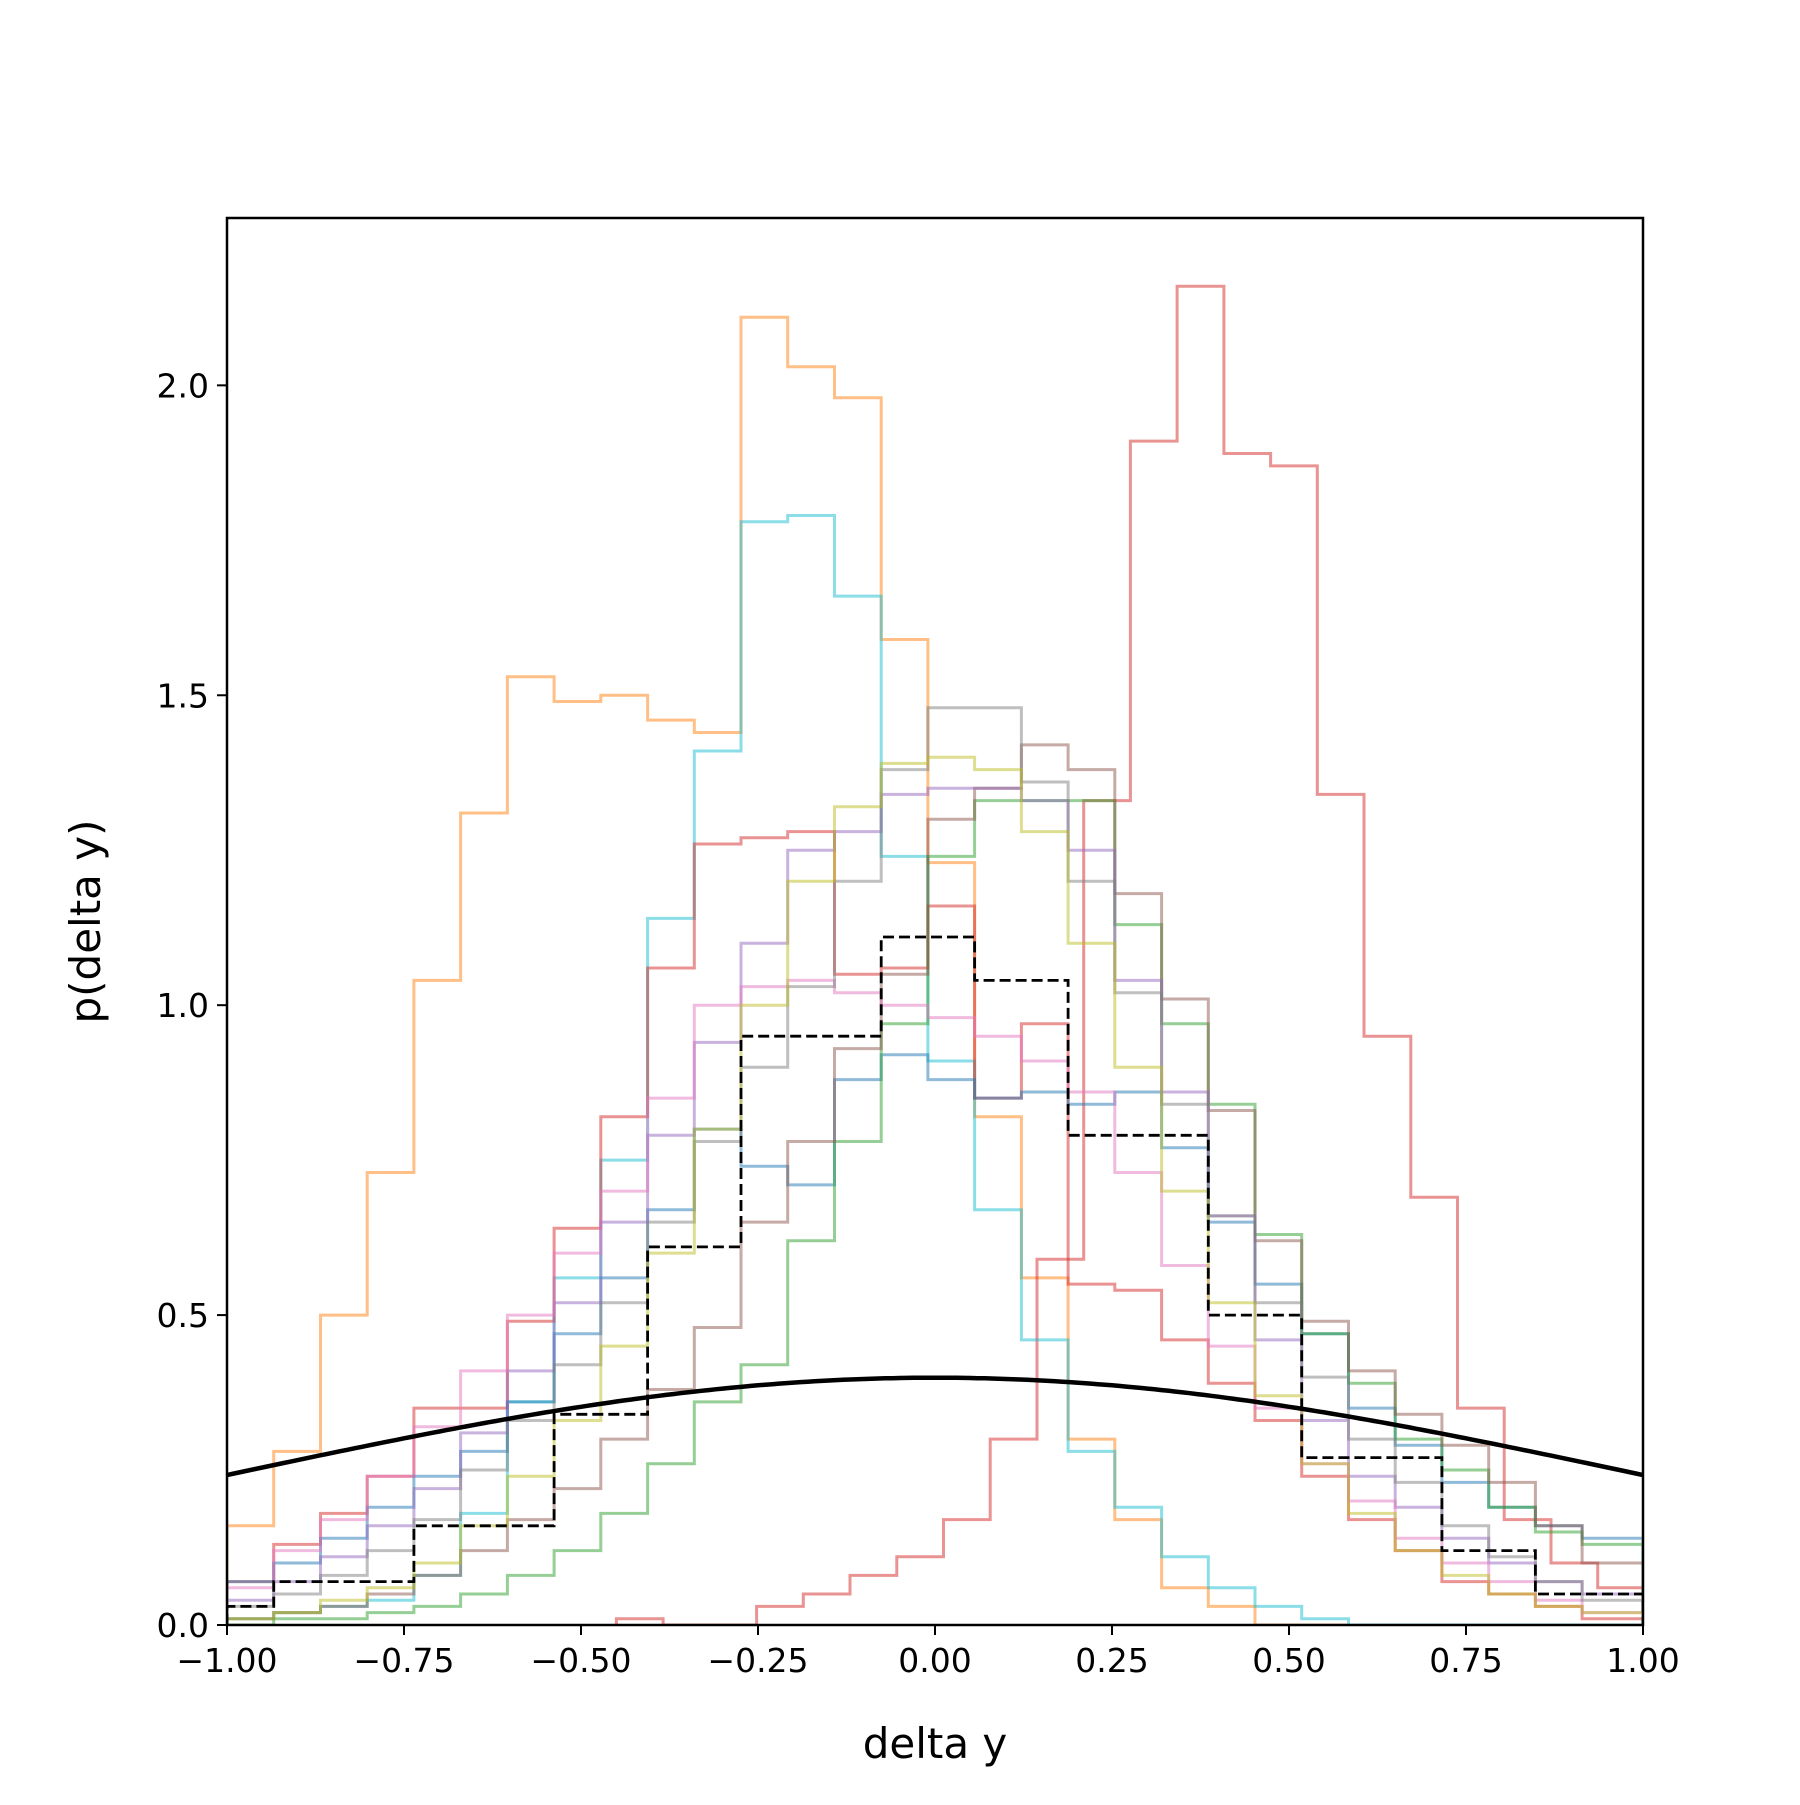  What do you see at coordinates (183, 695) in the screenshot?
I see `y-tick-label: 1.5` at bounding box center [183, 695].